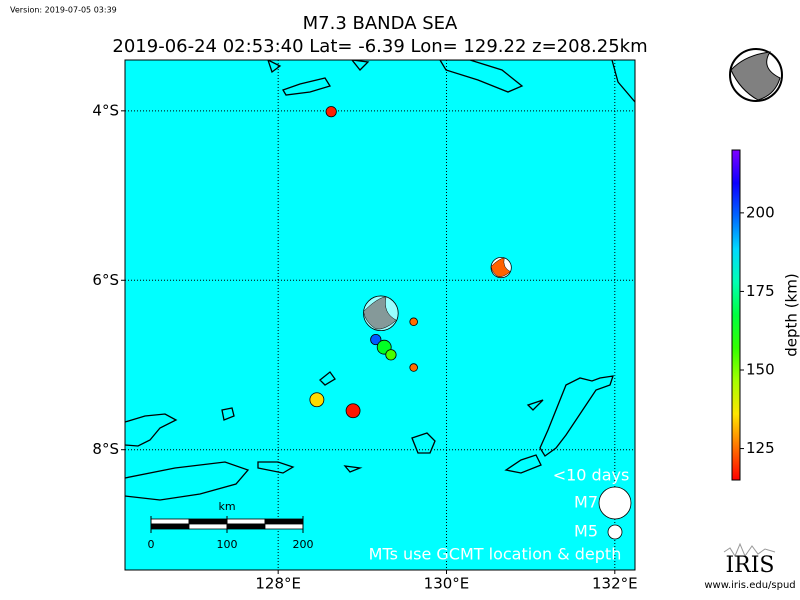  Describe the element at coordinates (615, 584) in the screenshot. I see `x-tick-label: 132°E` at that location.